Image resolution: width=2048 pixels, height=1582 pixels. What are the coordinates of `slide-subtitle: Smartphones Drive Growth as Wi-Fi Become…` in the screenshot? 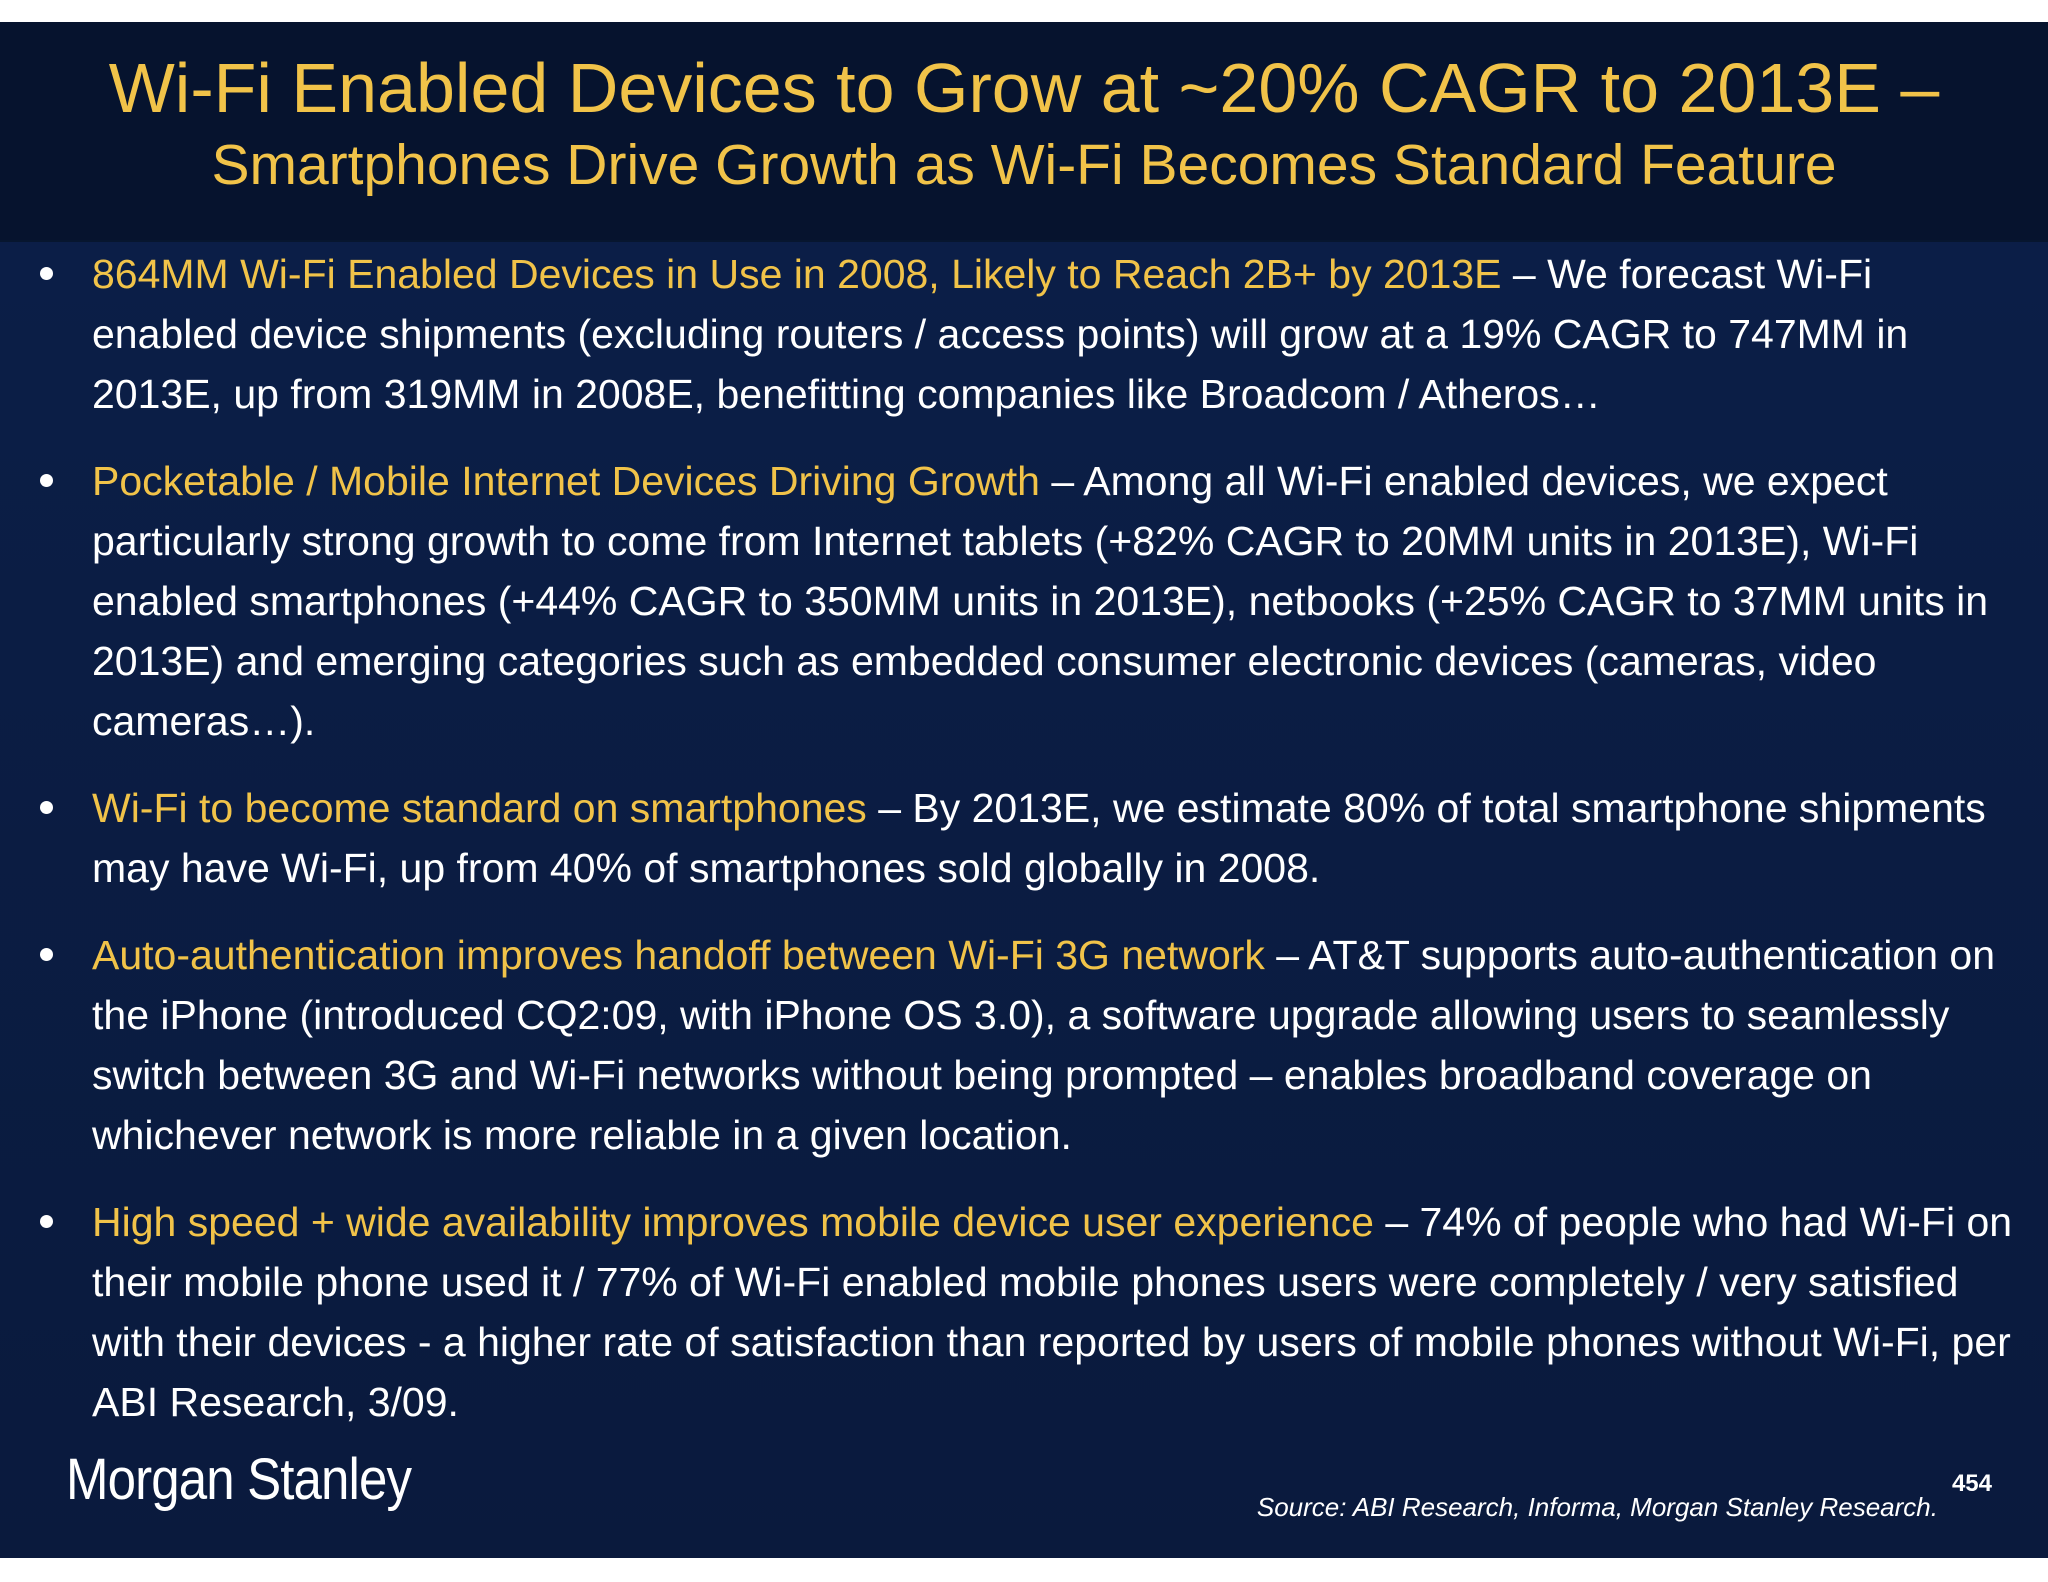 It's located at (1024, 165).